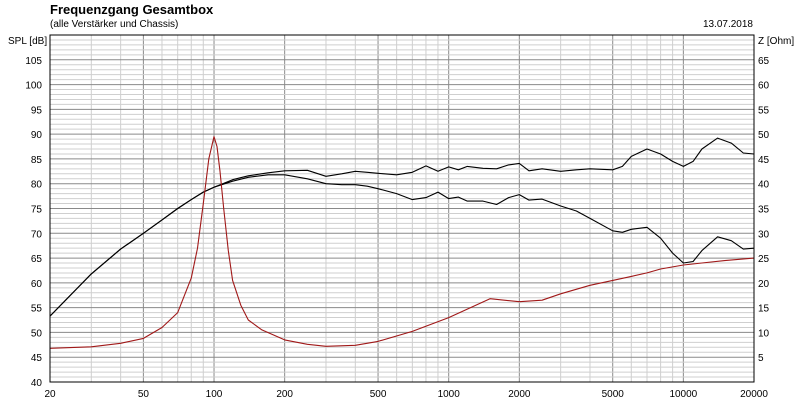 This screenshot has height=404, width=800. What do you see at coordinates (776, 41) in the screenshot?
I see `y-axis-label-impedance: Z [Ohm]` at bounding box center [776, 41].